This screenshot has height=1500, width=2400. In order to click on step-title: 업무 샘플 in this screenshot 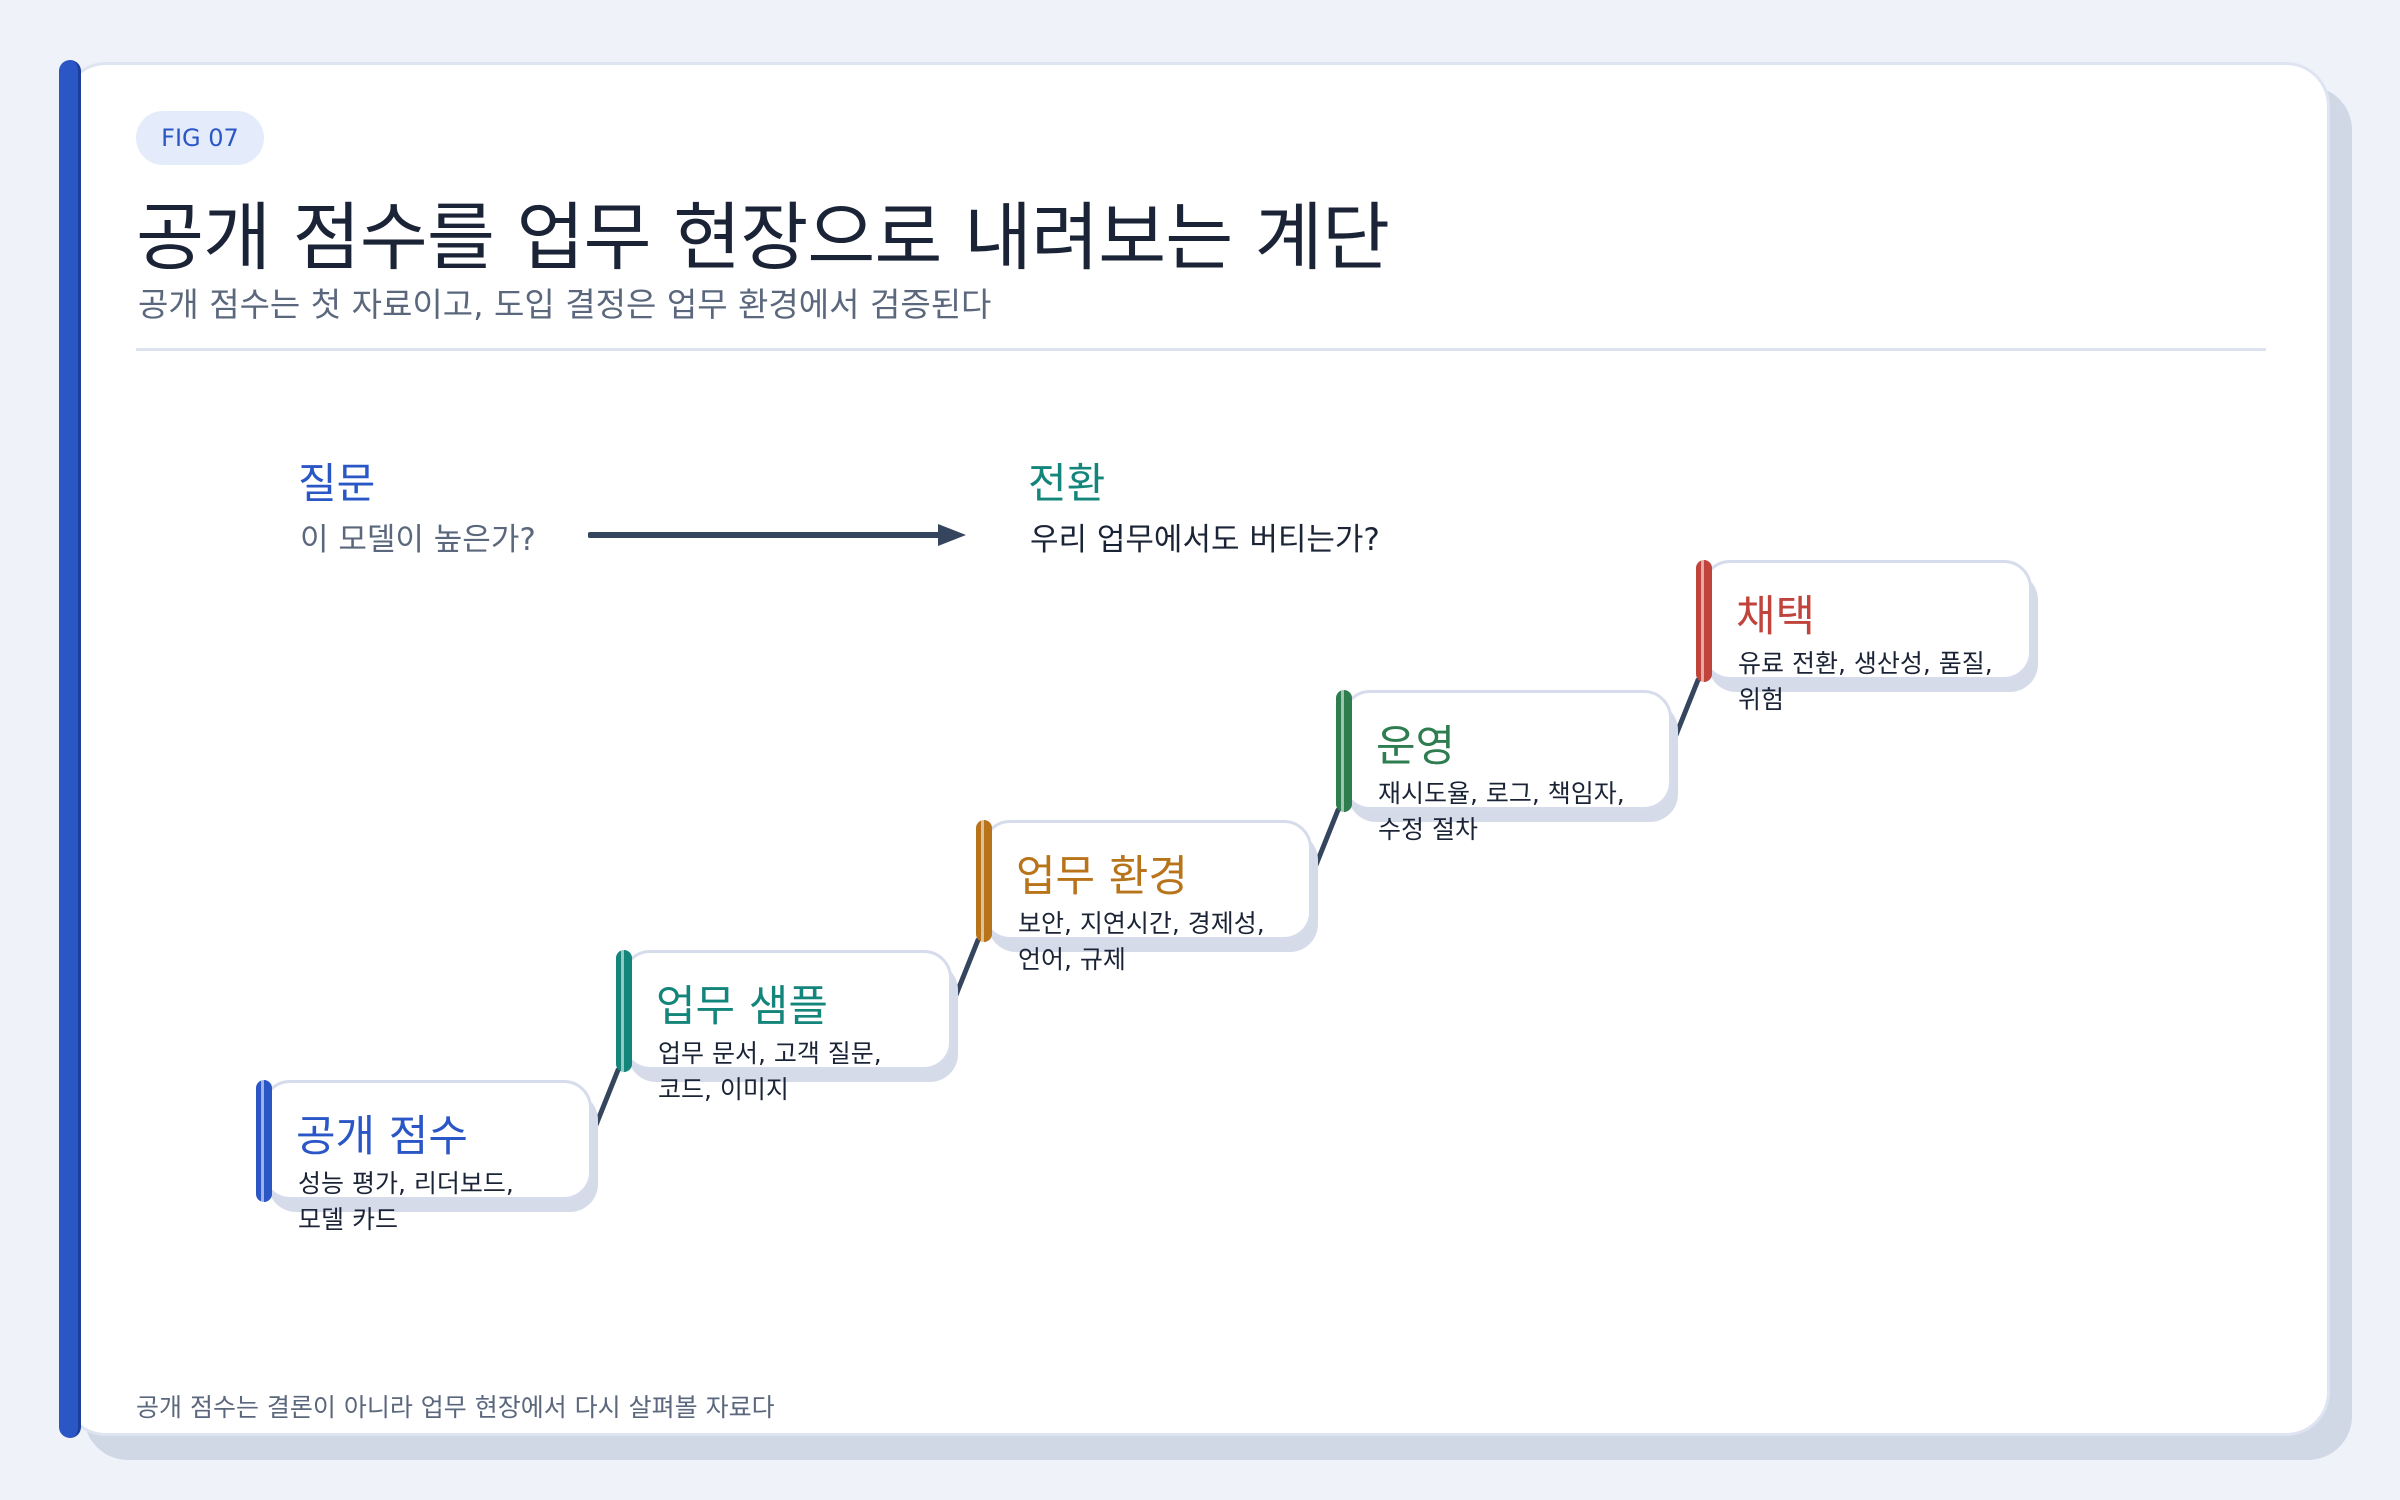, I will do `click(742, 1007)`.